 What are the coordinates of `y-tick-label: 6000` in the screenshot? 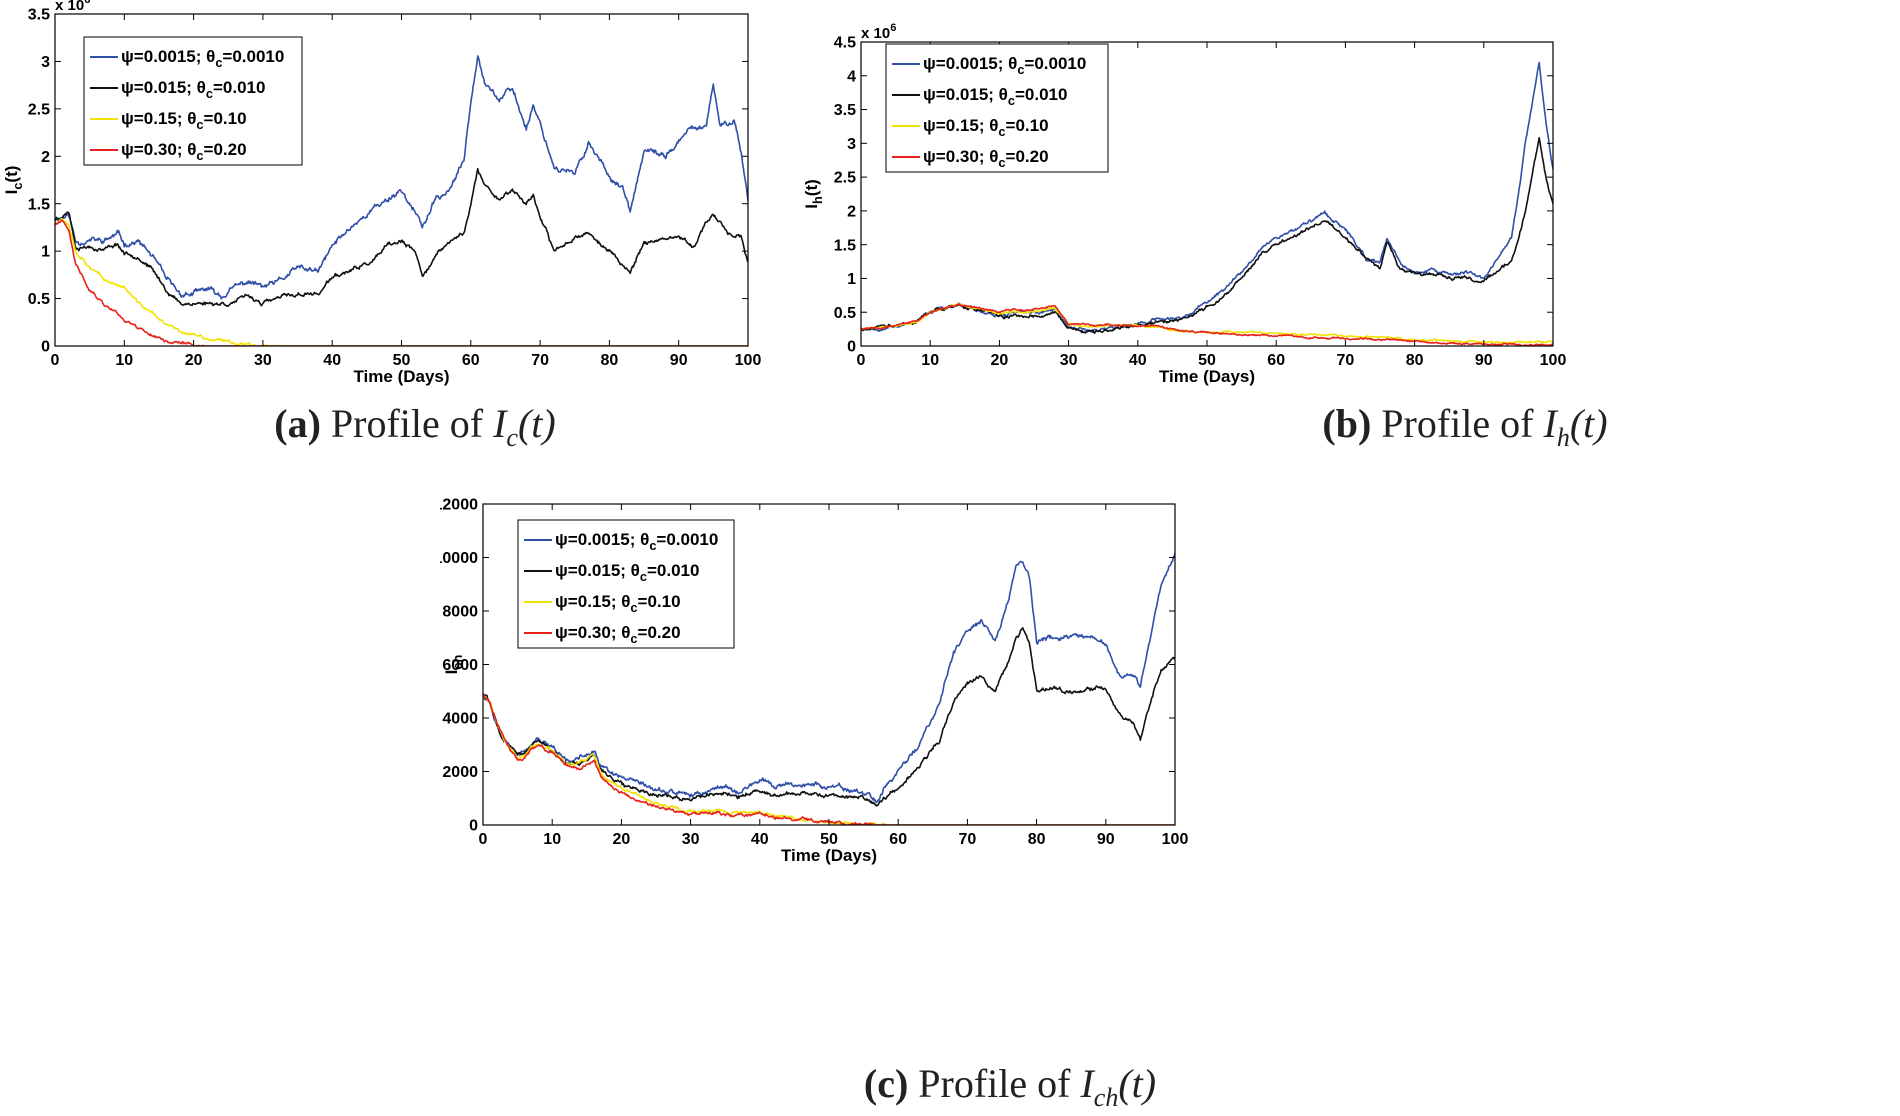 It's located at (460, 665).